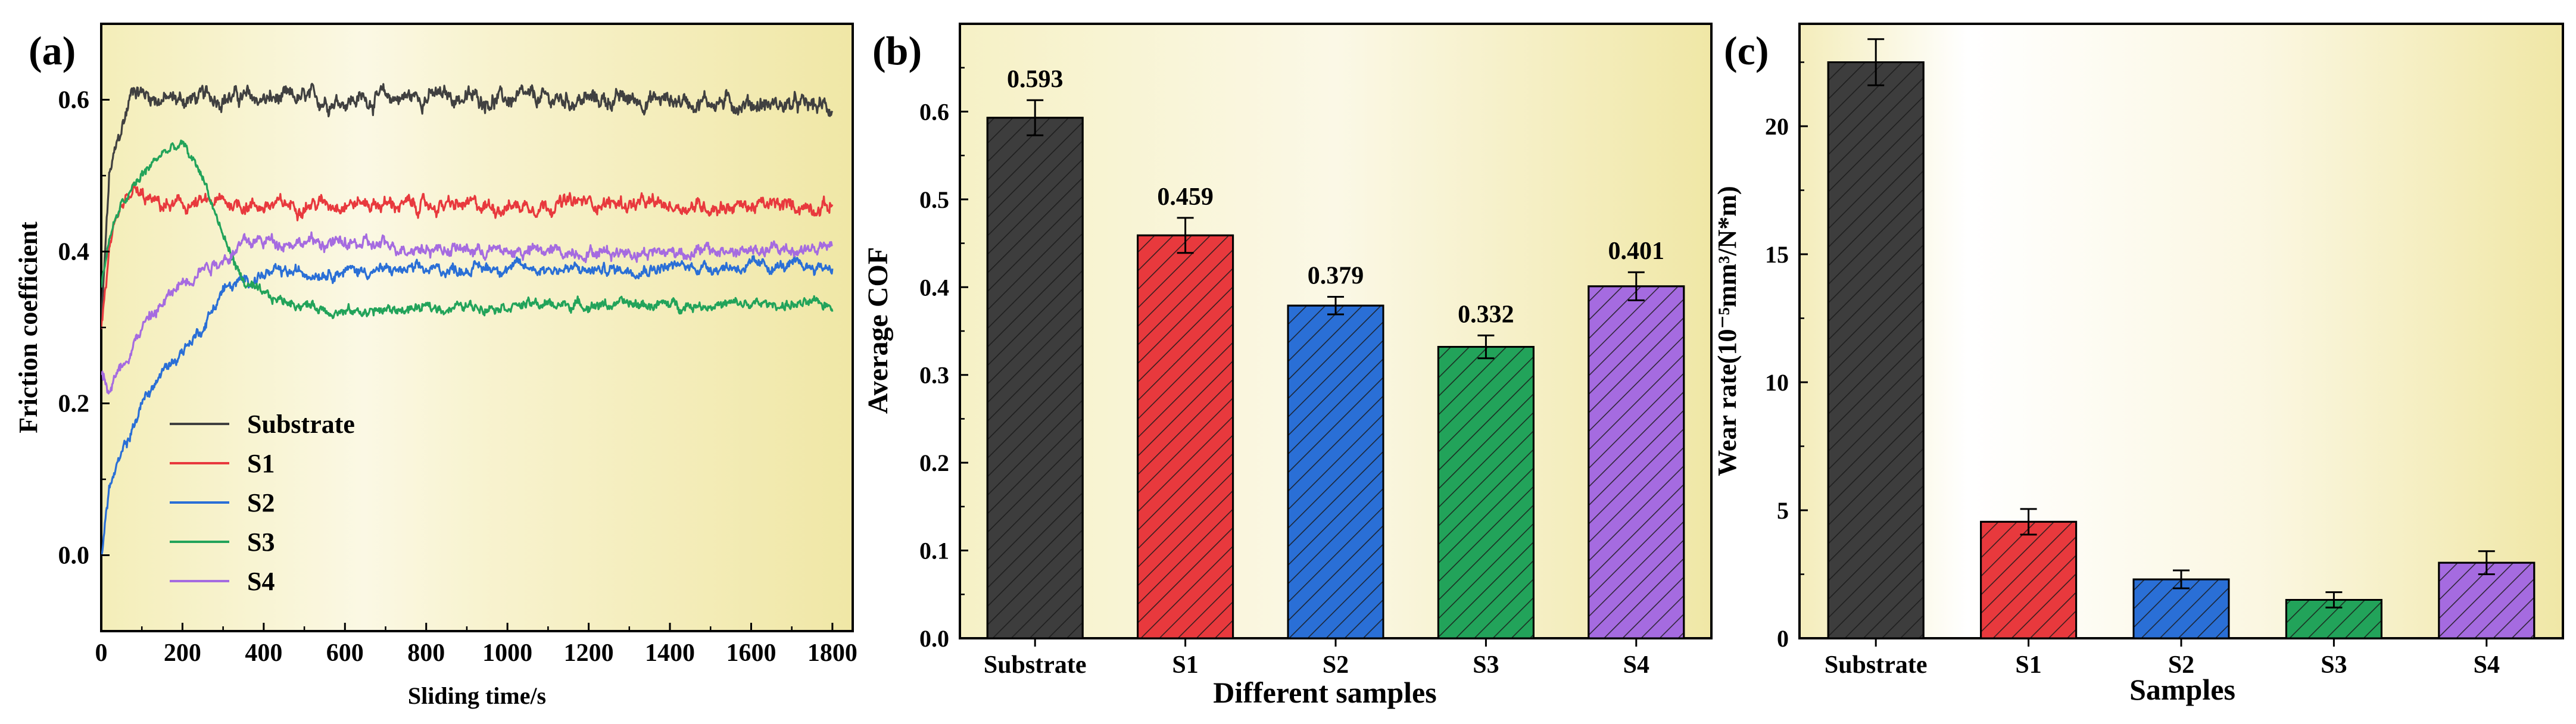 This screenshot has height=724, width=2576. What do you see at coordinates (426, 653) in the screenshot?
I see `x-tick-label: 800` at bounding box center [426, 653].